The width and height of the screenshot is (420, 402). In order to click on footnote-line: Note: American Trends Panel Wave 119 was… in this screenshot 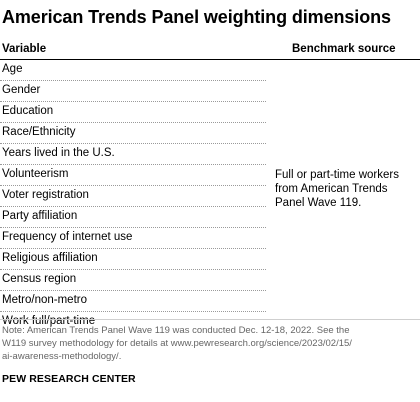, I will do `click(176, 330)`.